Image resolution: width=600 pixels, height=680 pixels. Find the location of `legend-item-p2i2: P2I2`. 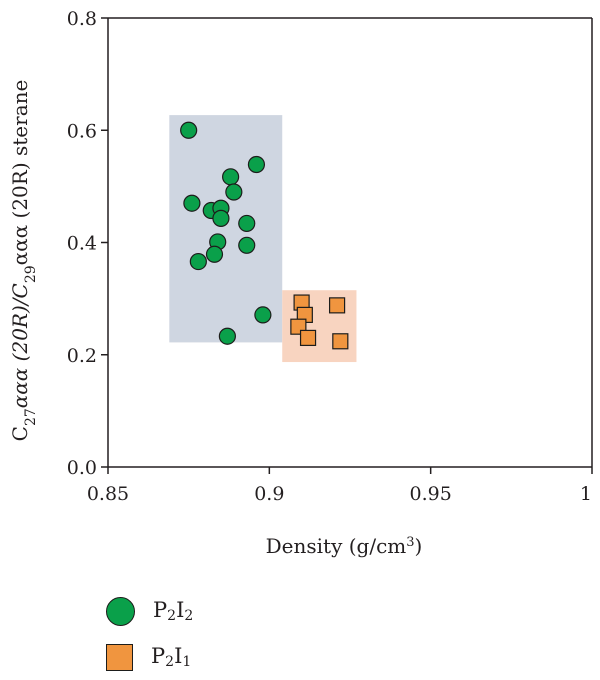

legend-item-p2i2: P2I2 is located at coordinates (148, 611).